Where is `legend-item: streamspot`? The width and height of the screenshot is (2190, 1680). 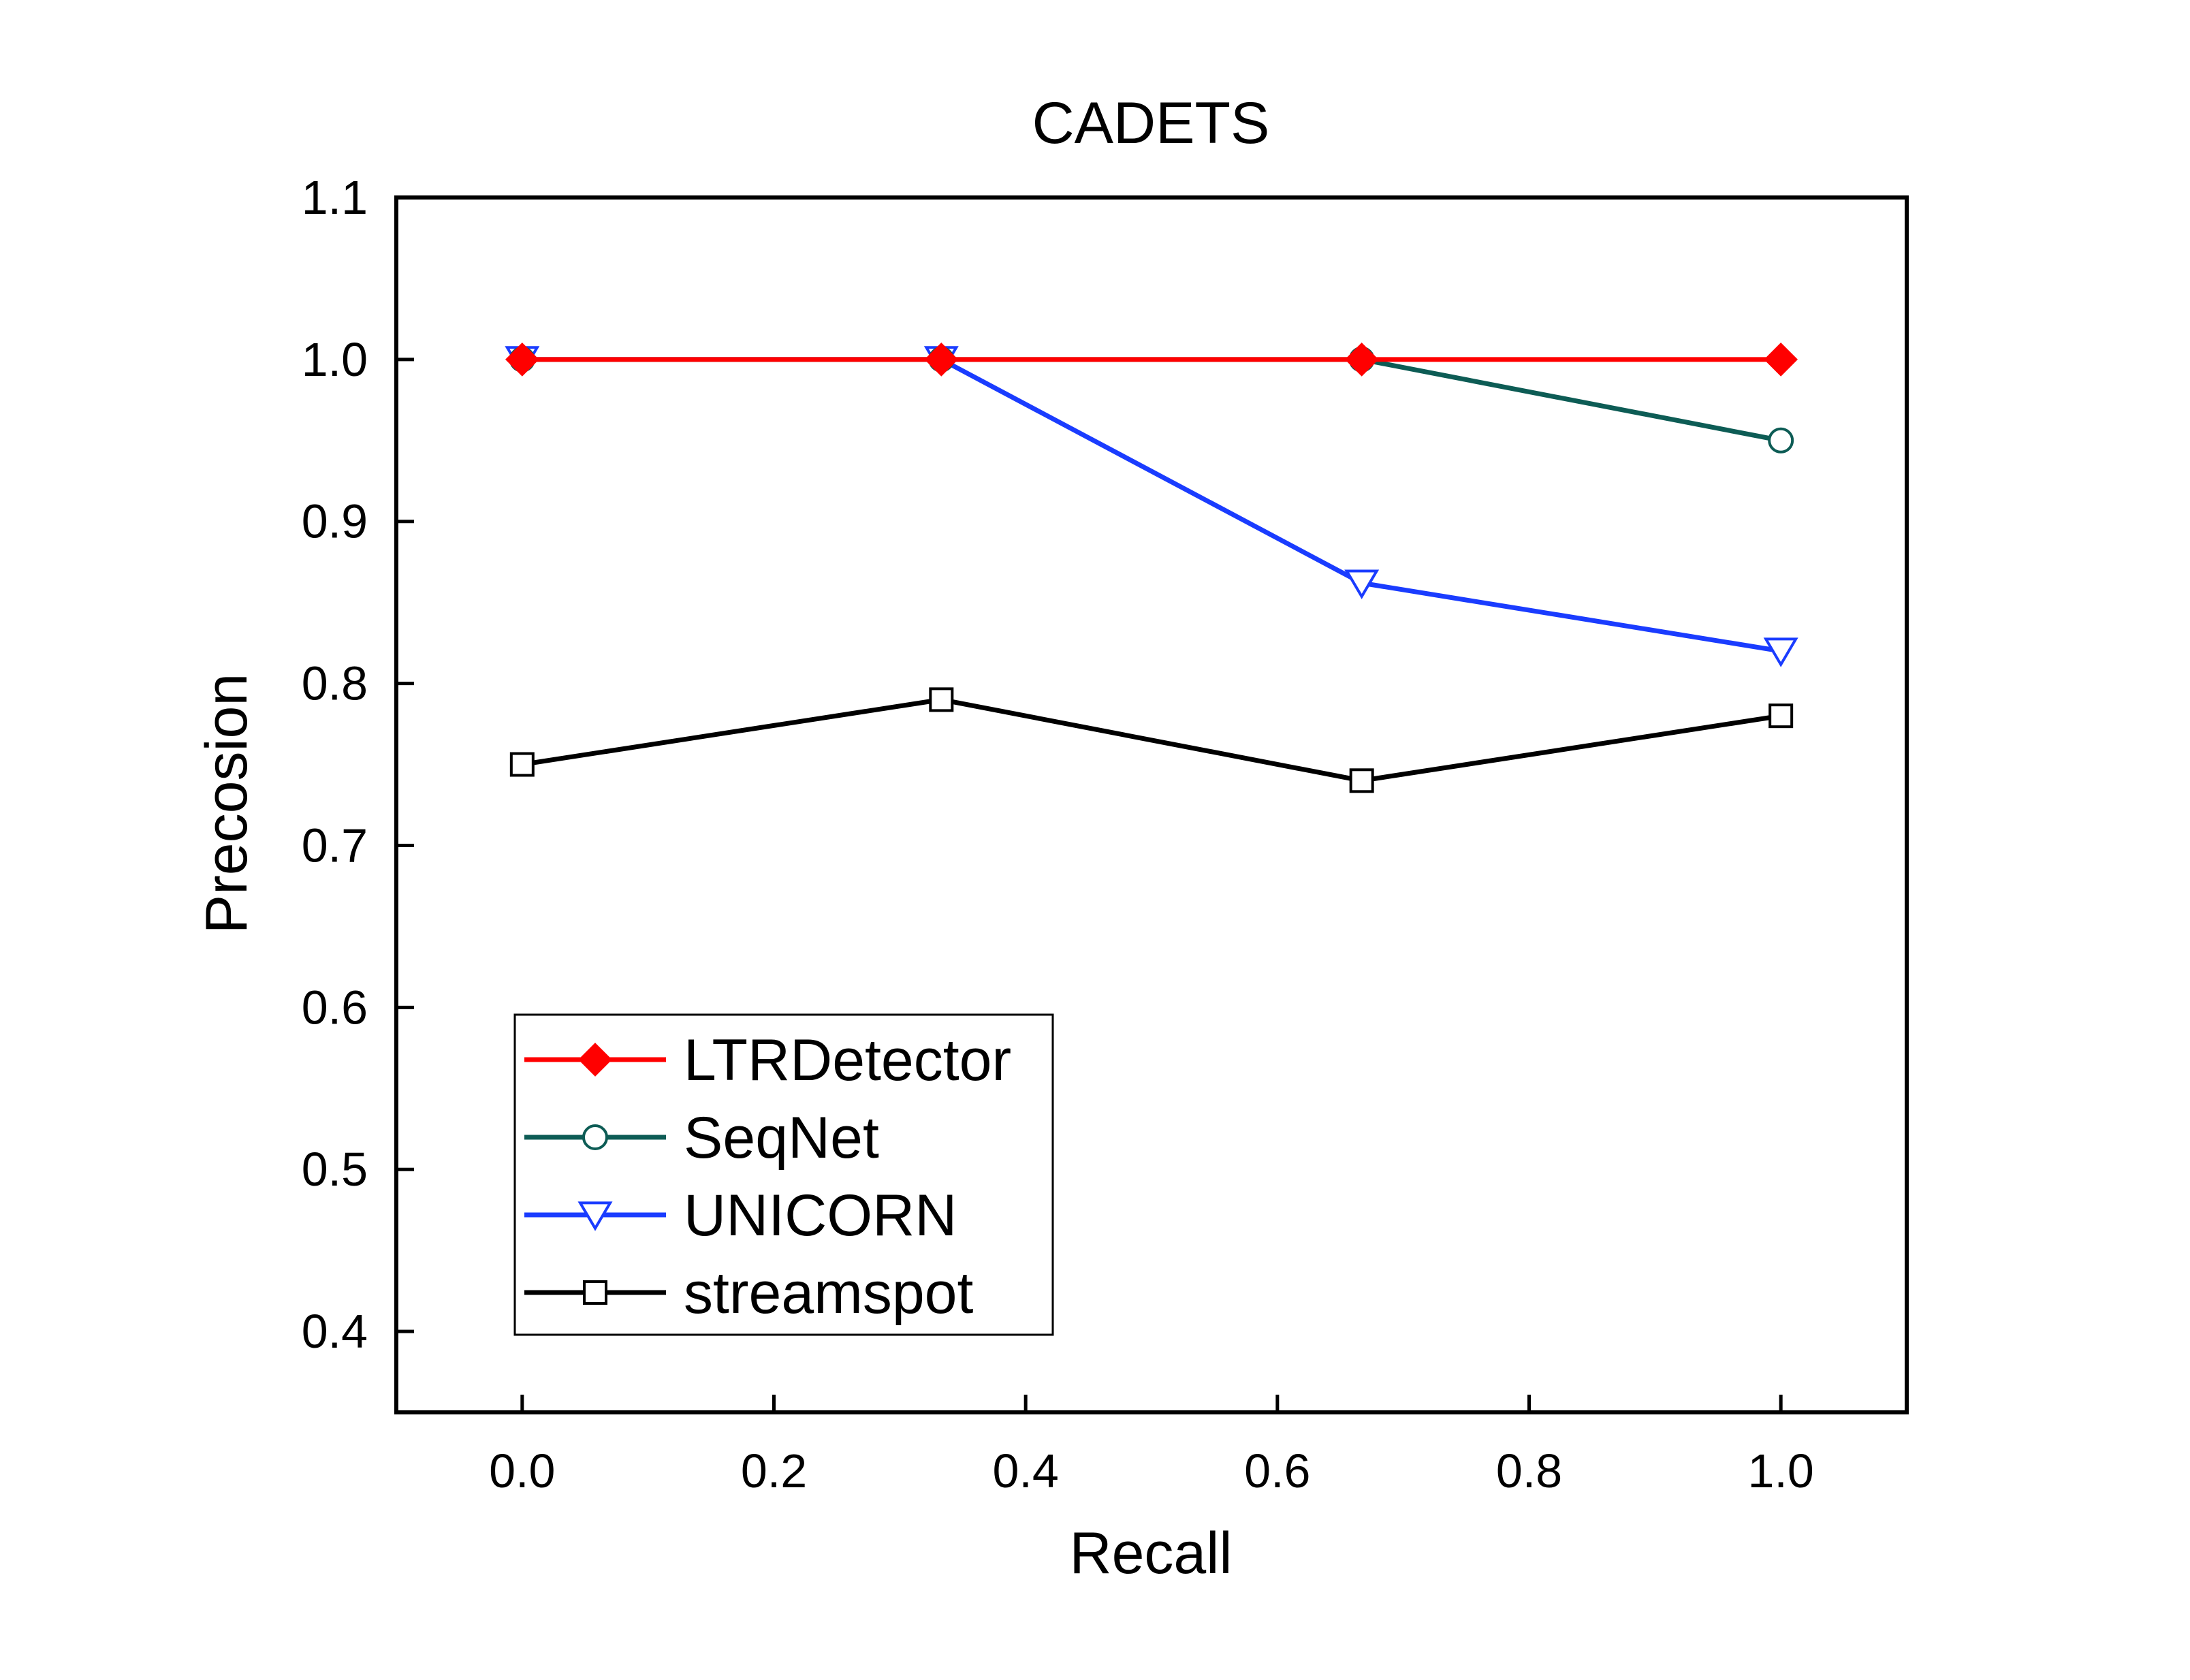
legend-item: streamspot is located at coordinates (748, 1293).